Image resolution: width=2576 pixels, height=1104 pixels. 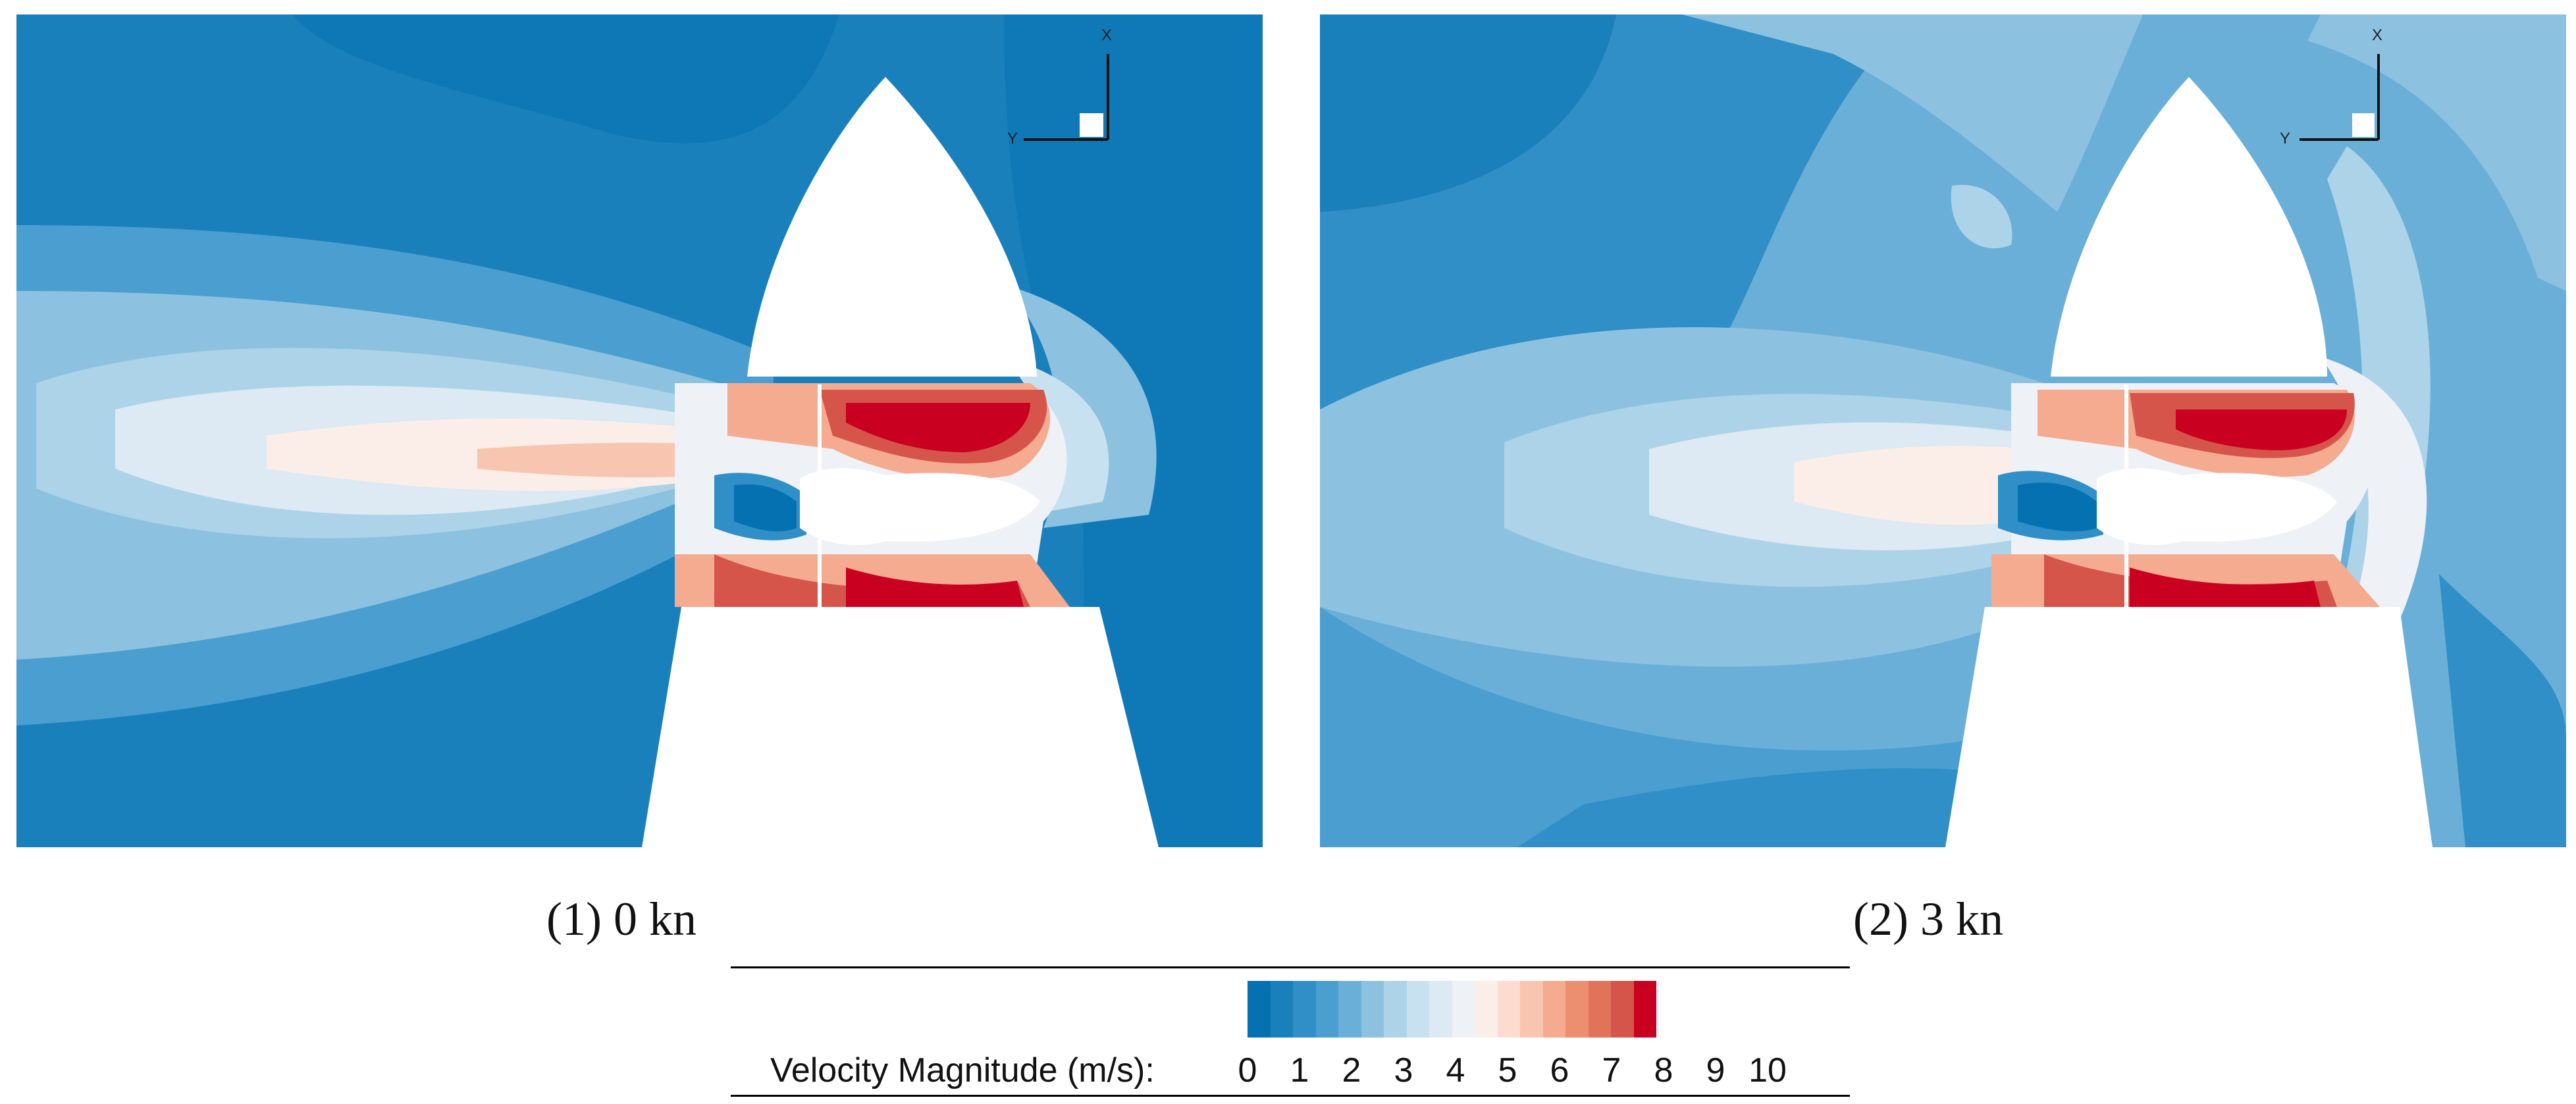 I want to click on panel-caption-3kn: (2) 3 kn, so click(x=1928, y=919).